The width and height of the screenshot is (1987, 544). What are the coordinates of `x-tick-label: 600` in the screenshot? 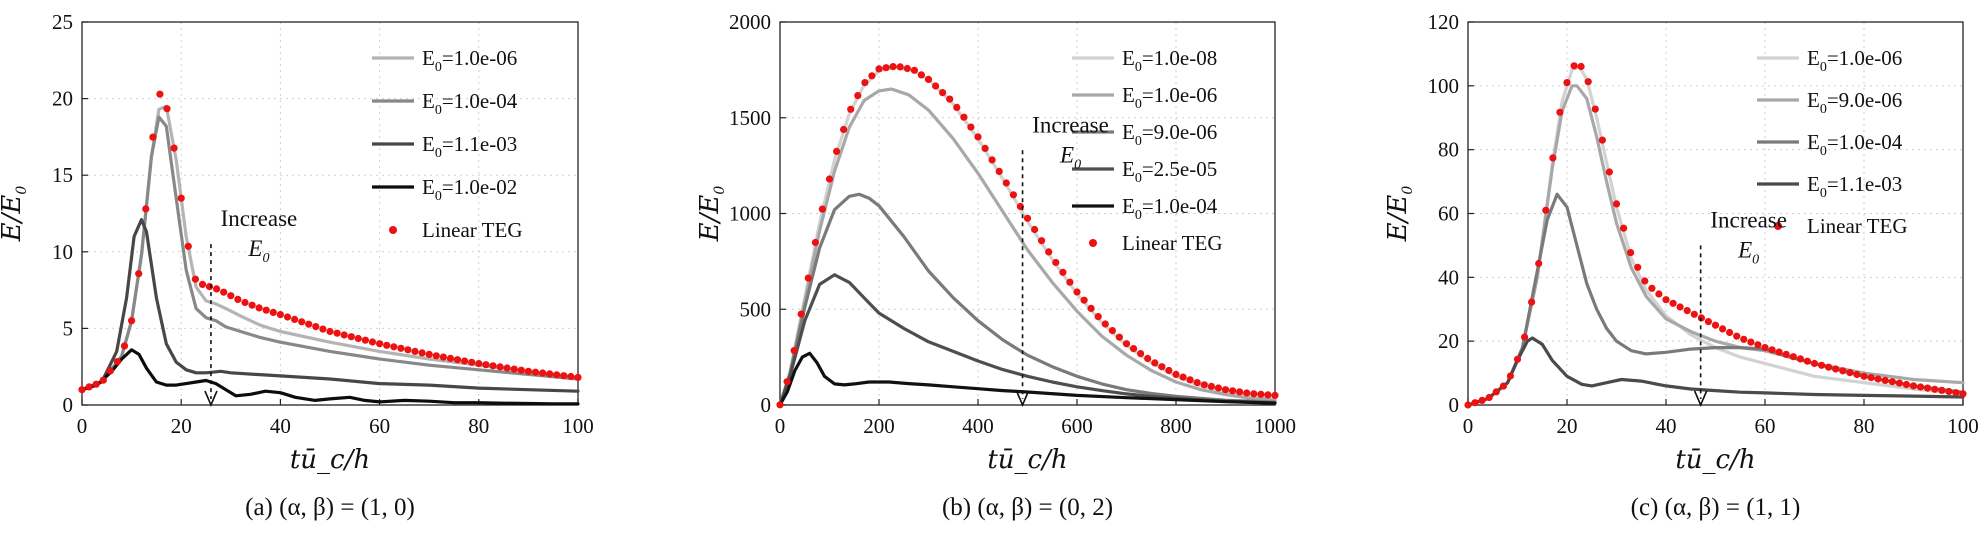 It's located at (1077, 426).